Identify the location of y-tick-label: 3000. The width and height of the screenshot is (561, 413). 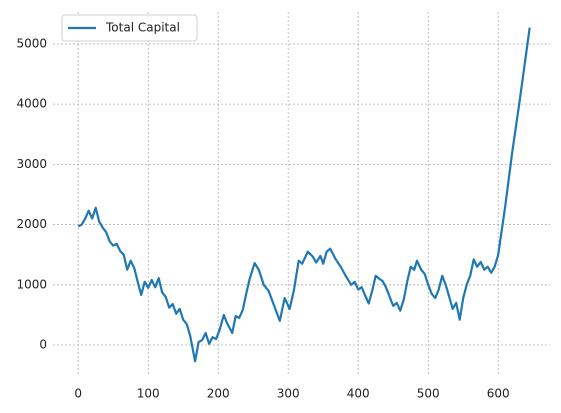
(31, 164).